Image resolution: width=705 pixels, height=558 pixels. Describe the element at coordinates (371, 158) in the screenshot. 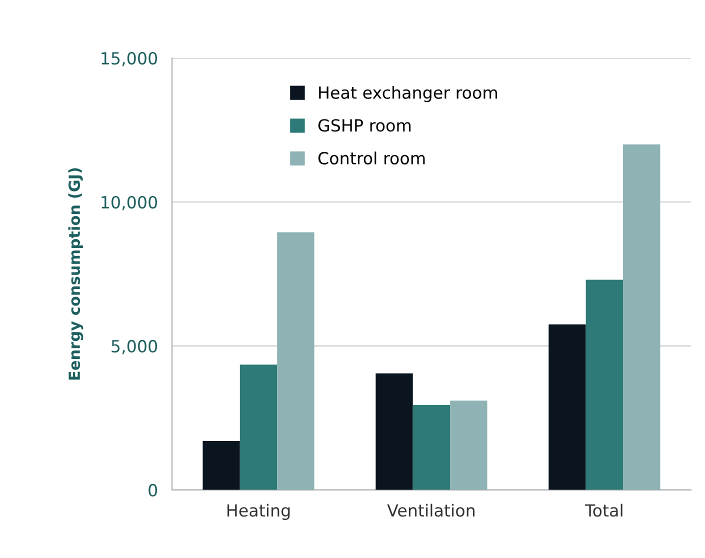

I see `legend-label: Control room` at that location.